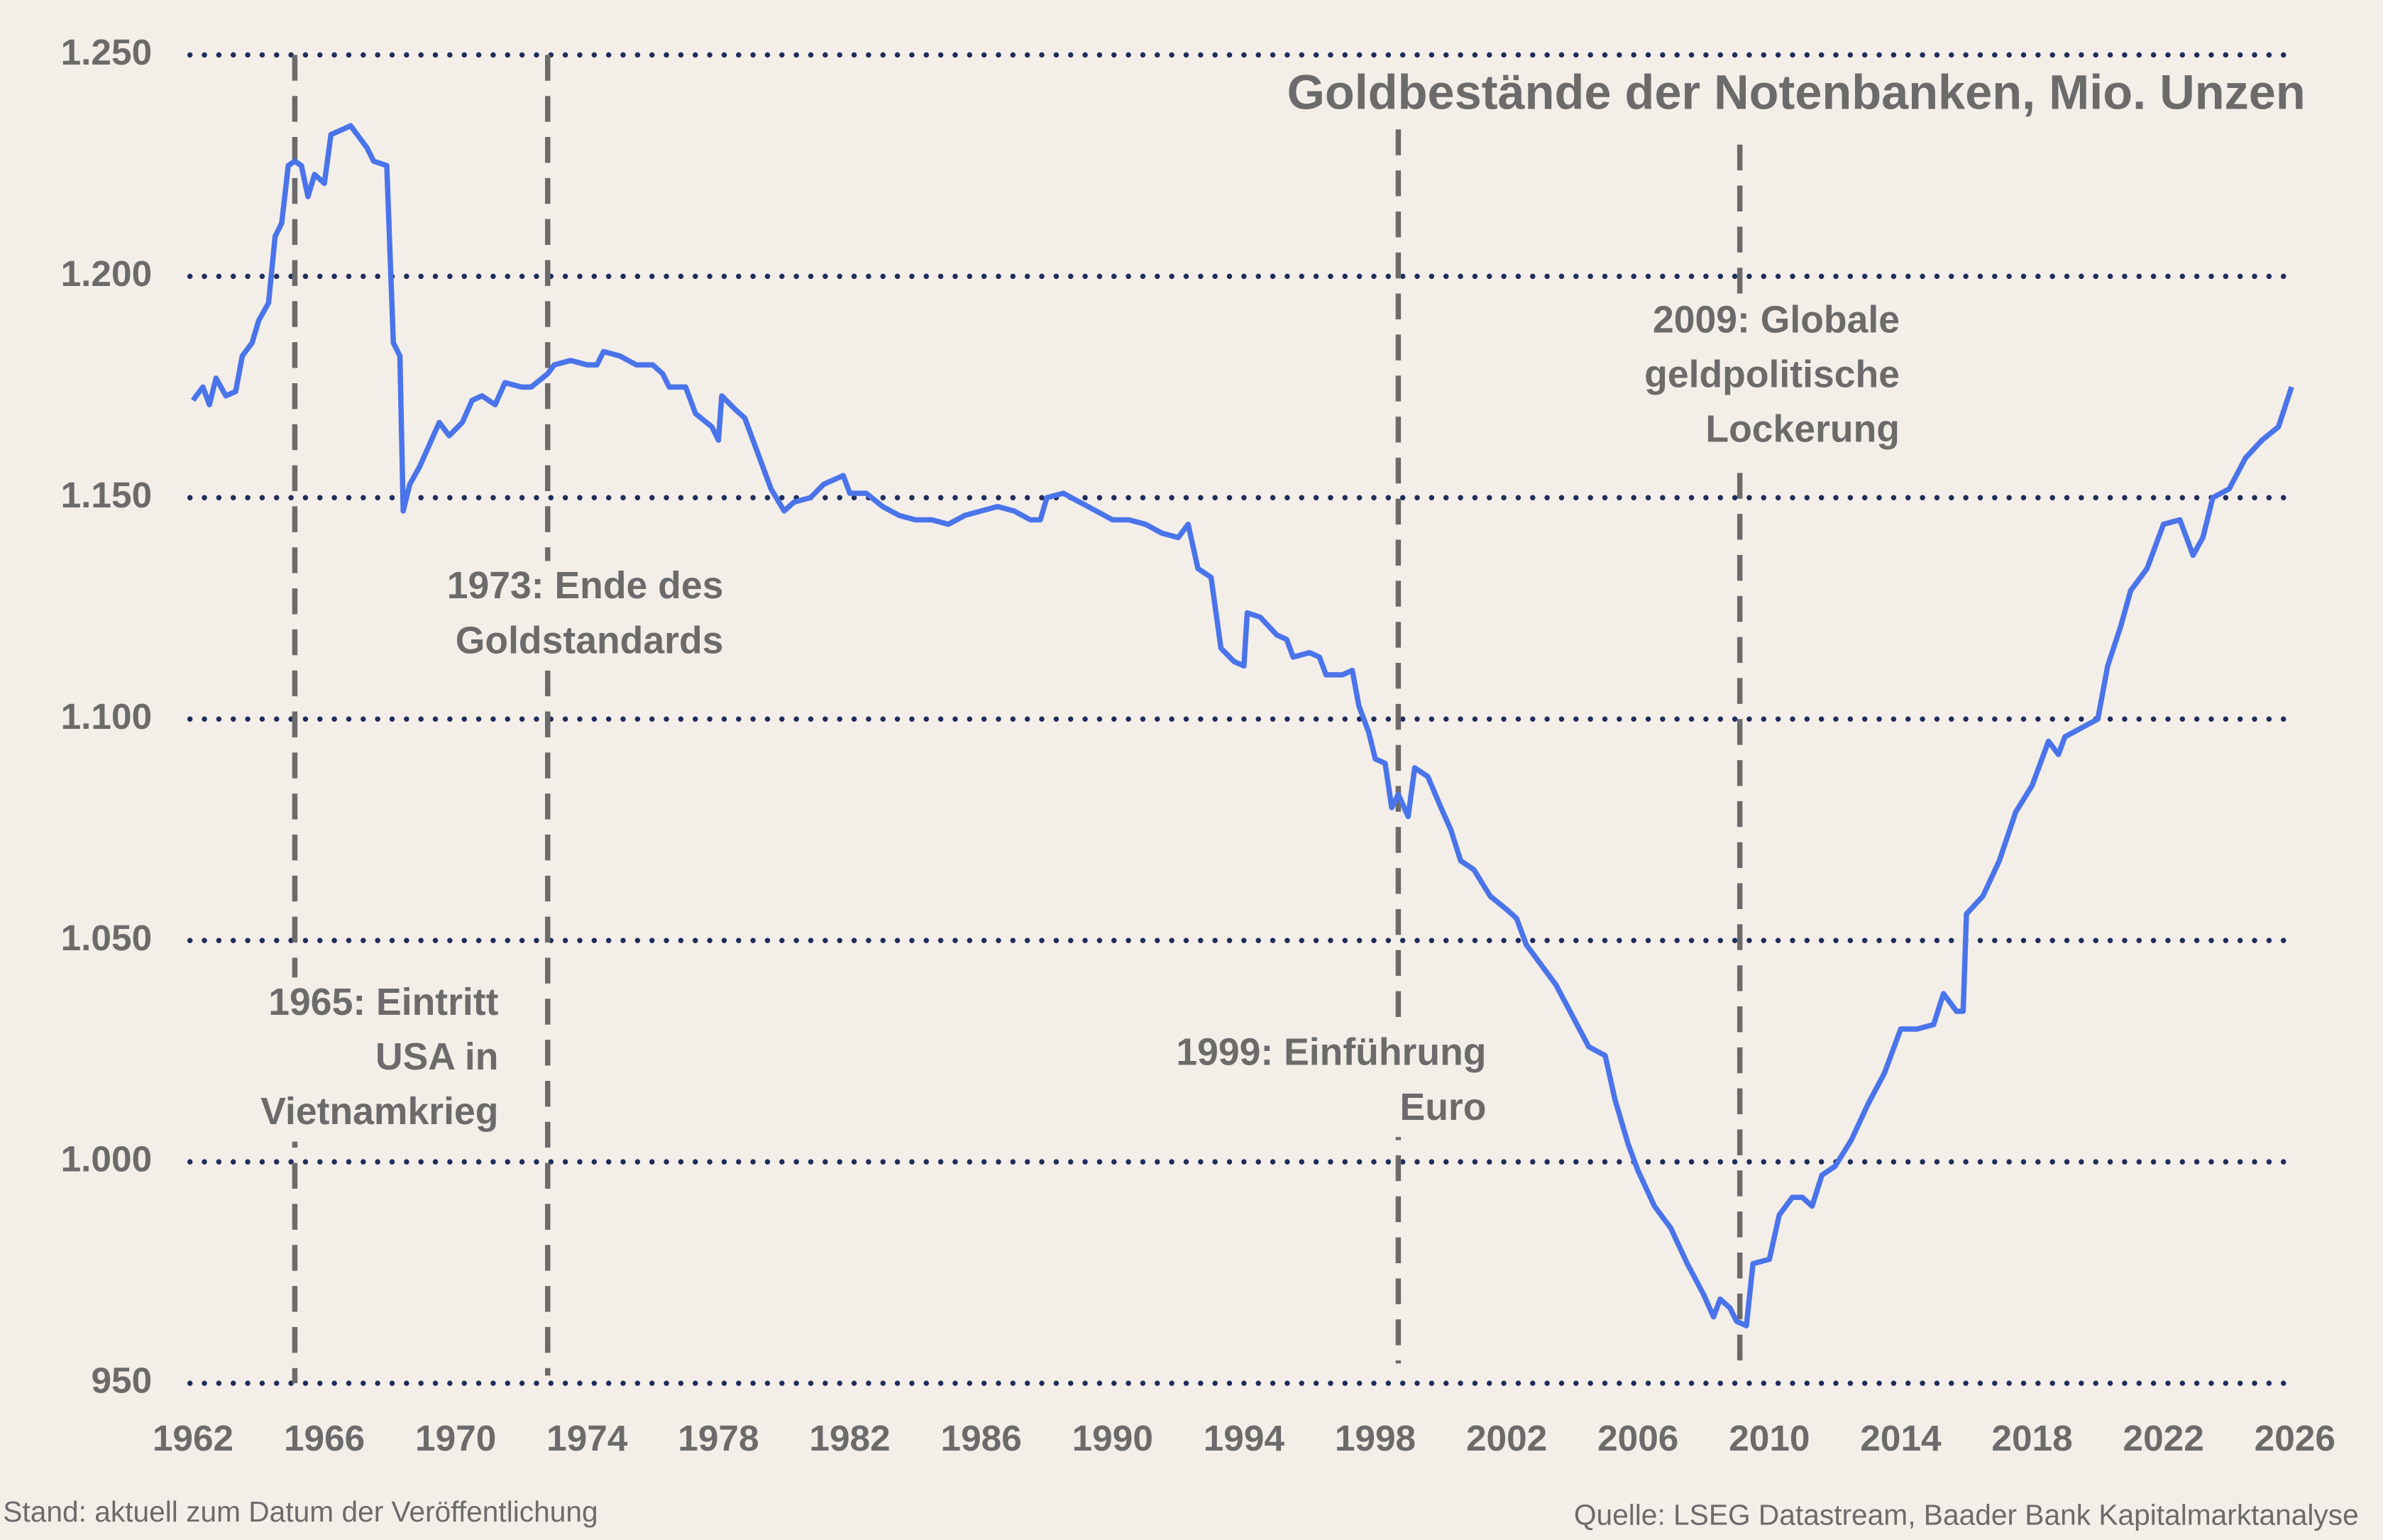 This screenshot has height=1540, width=2383. Describe the element at coordinates (1772, 375) in the screenshot. I see `event-label: geldpolitische` at that location.